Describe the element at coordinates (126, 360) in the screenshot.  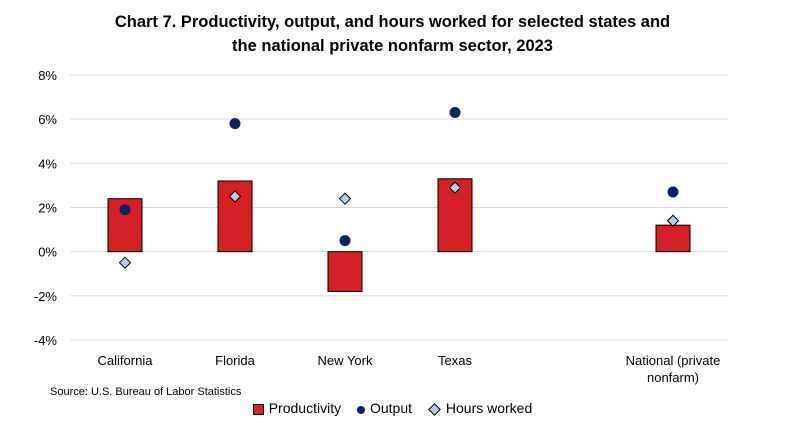
I see `x-category-label: California` at that location.